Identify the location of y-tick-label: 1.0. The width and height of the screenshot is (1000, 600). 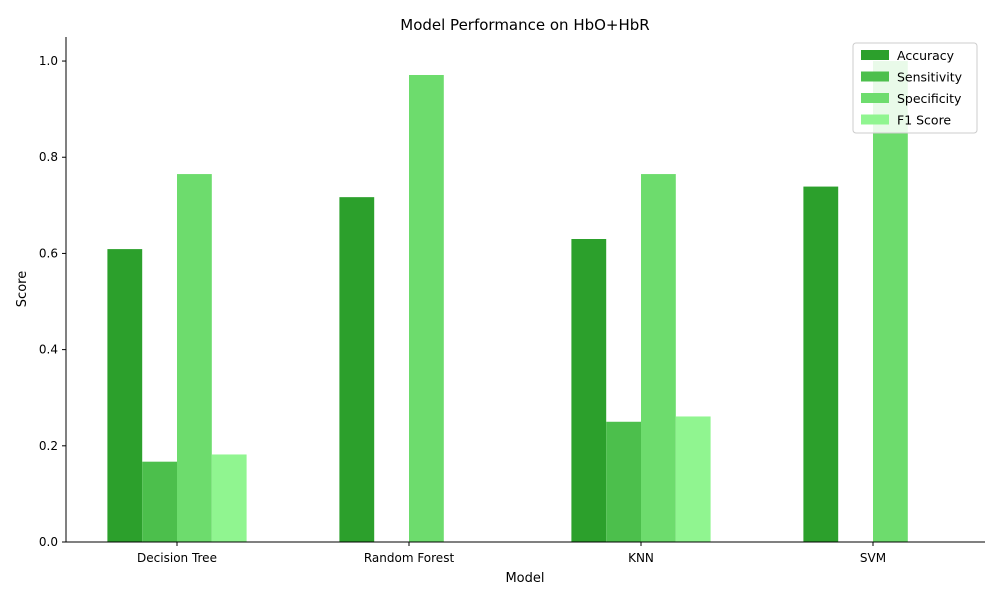
(48, 61).